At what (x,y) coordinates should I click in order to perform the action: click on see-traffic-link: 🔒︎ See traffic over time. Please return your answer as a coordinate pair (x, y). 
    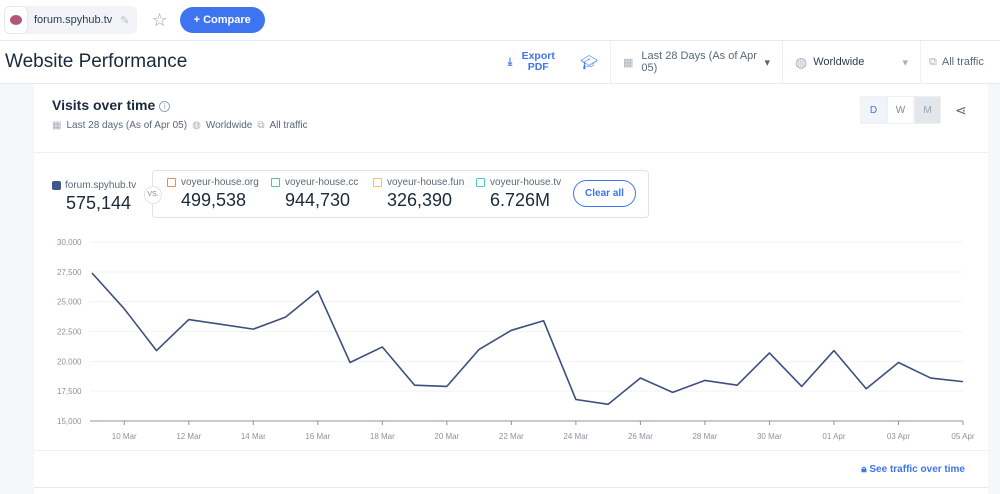
    Looking at the image, I should click on (913, 469).